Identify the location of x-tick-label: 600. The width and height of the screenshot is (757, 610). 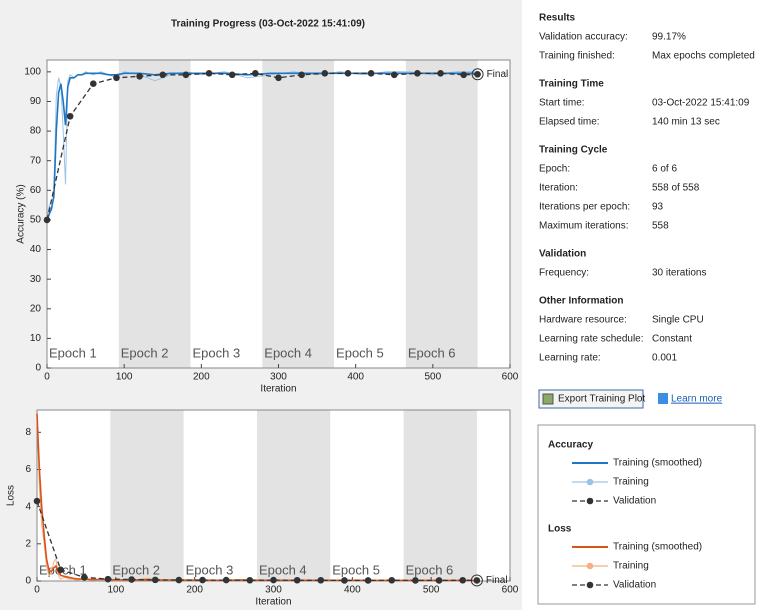
(510, 590).